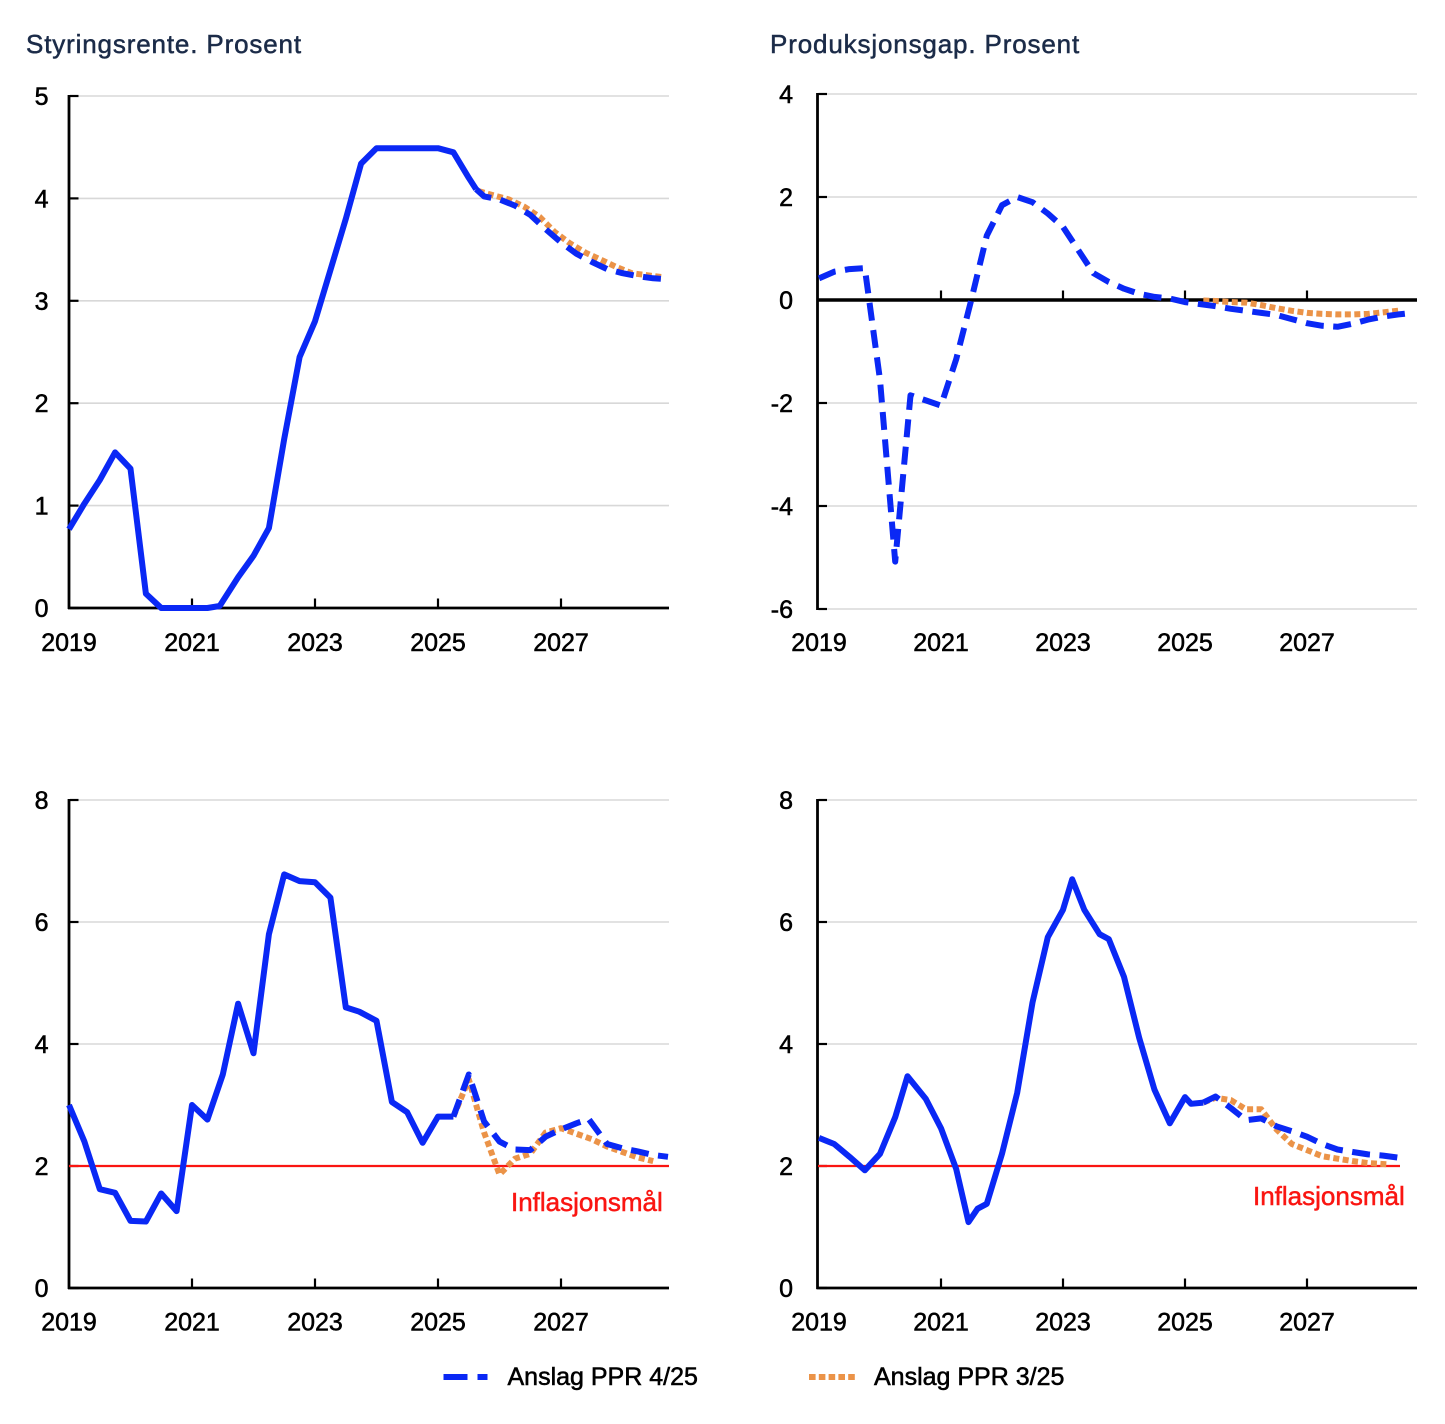  Describe the element at coordinates (782, 507) in the screenshot. I see `svg-text: -4` at that location.